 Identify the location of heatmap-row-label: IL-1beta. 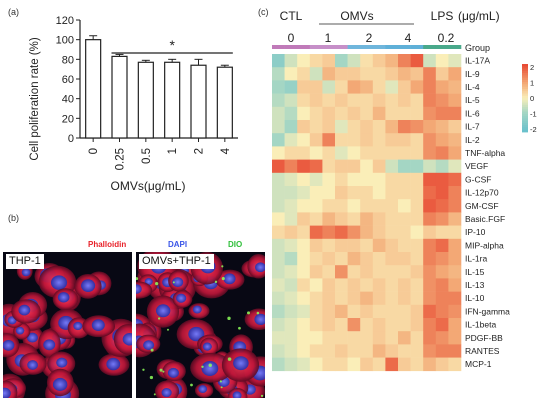
(480, 325).